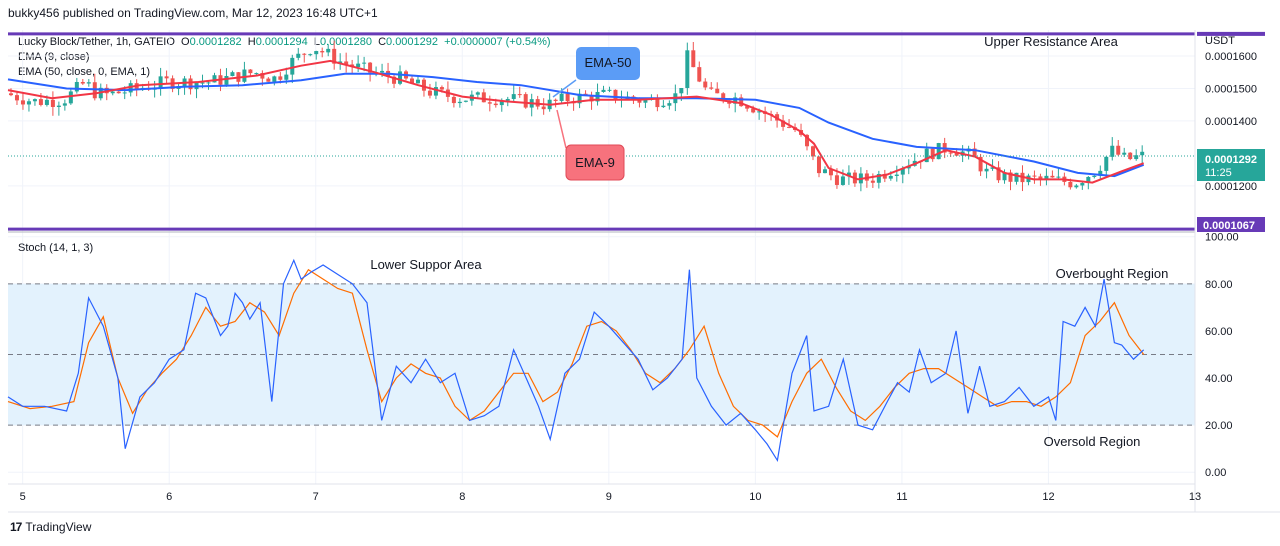 Image resolution: width=1280 pixels, height=546 pixels. I want to click on ema9-callout-box, so click(595, 162).